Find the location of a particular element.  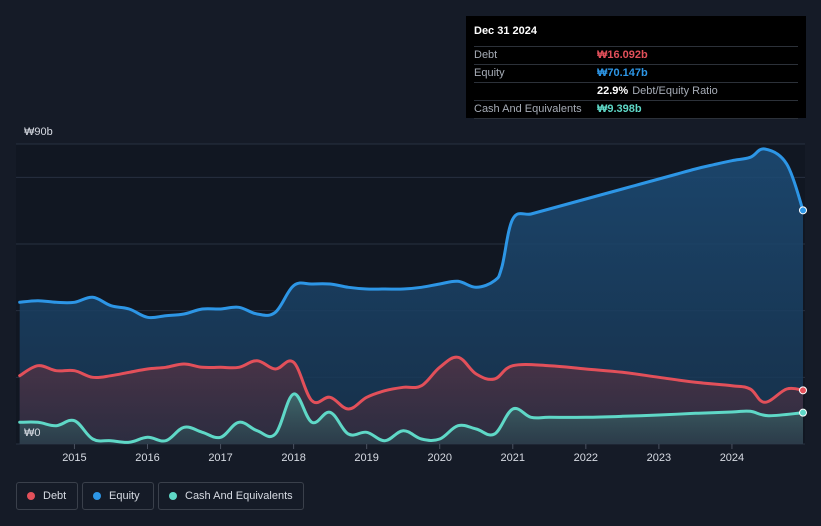

tooltip-debt-value: ₩16.092b is located at coordinates (622, 55).